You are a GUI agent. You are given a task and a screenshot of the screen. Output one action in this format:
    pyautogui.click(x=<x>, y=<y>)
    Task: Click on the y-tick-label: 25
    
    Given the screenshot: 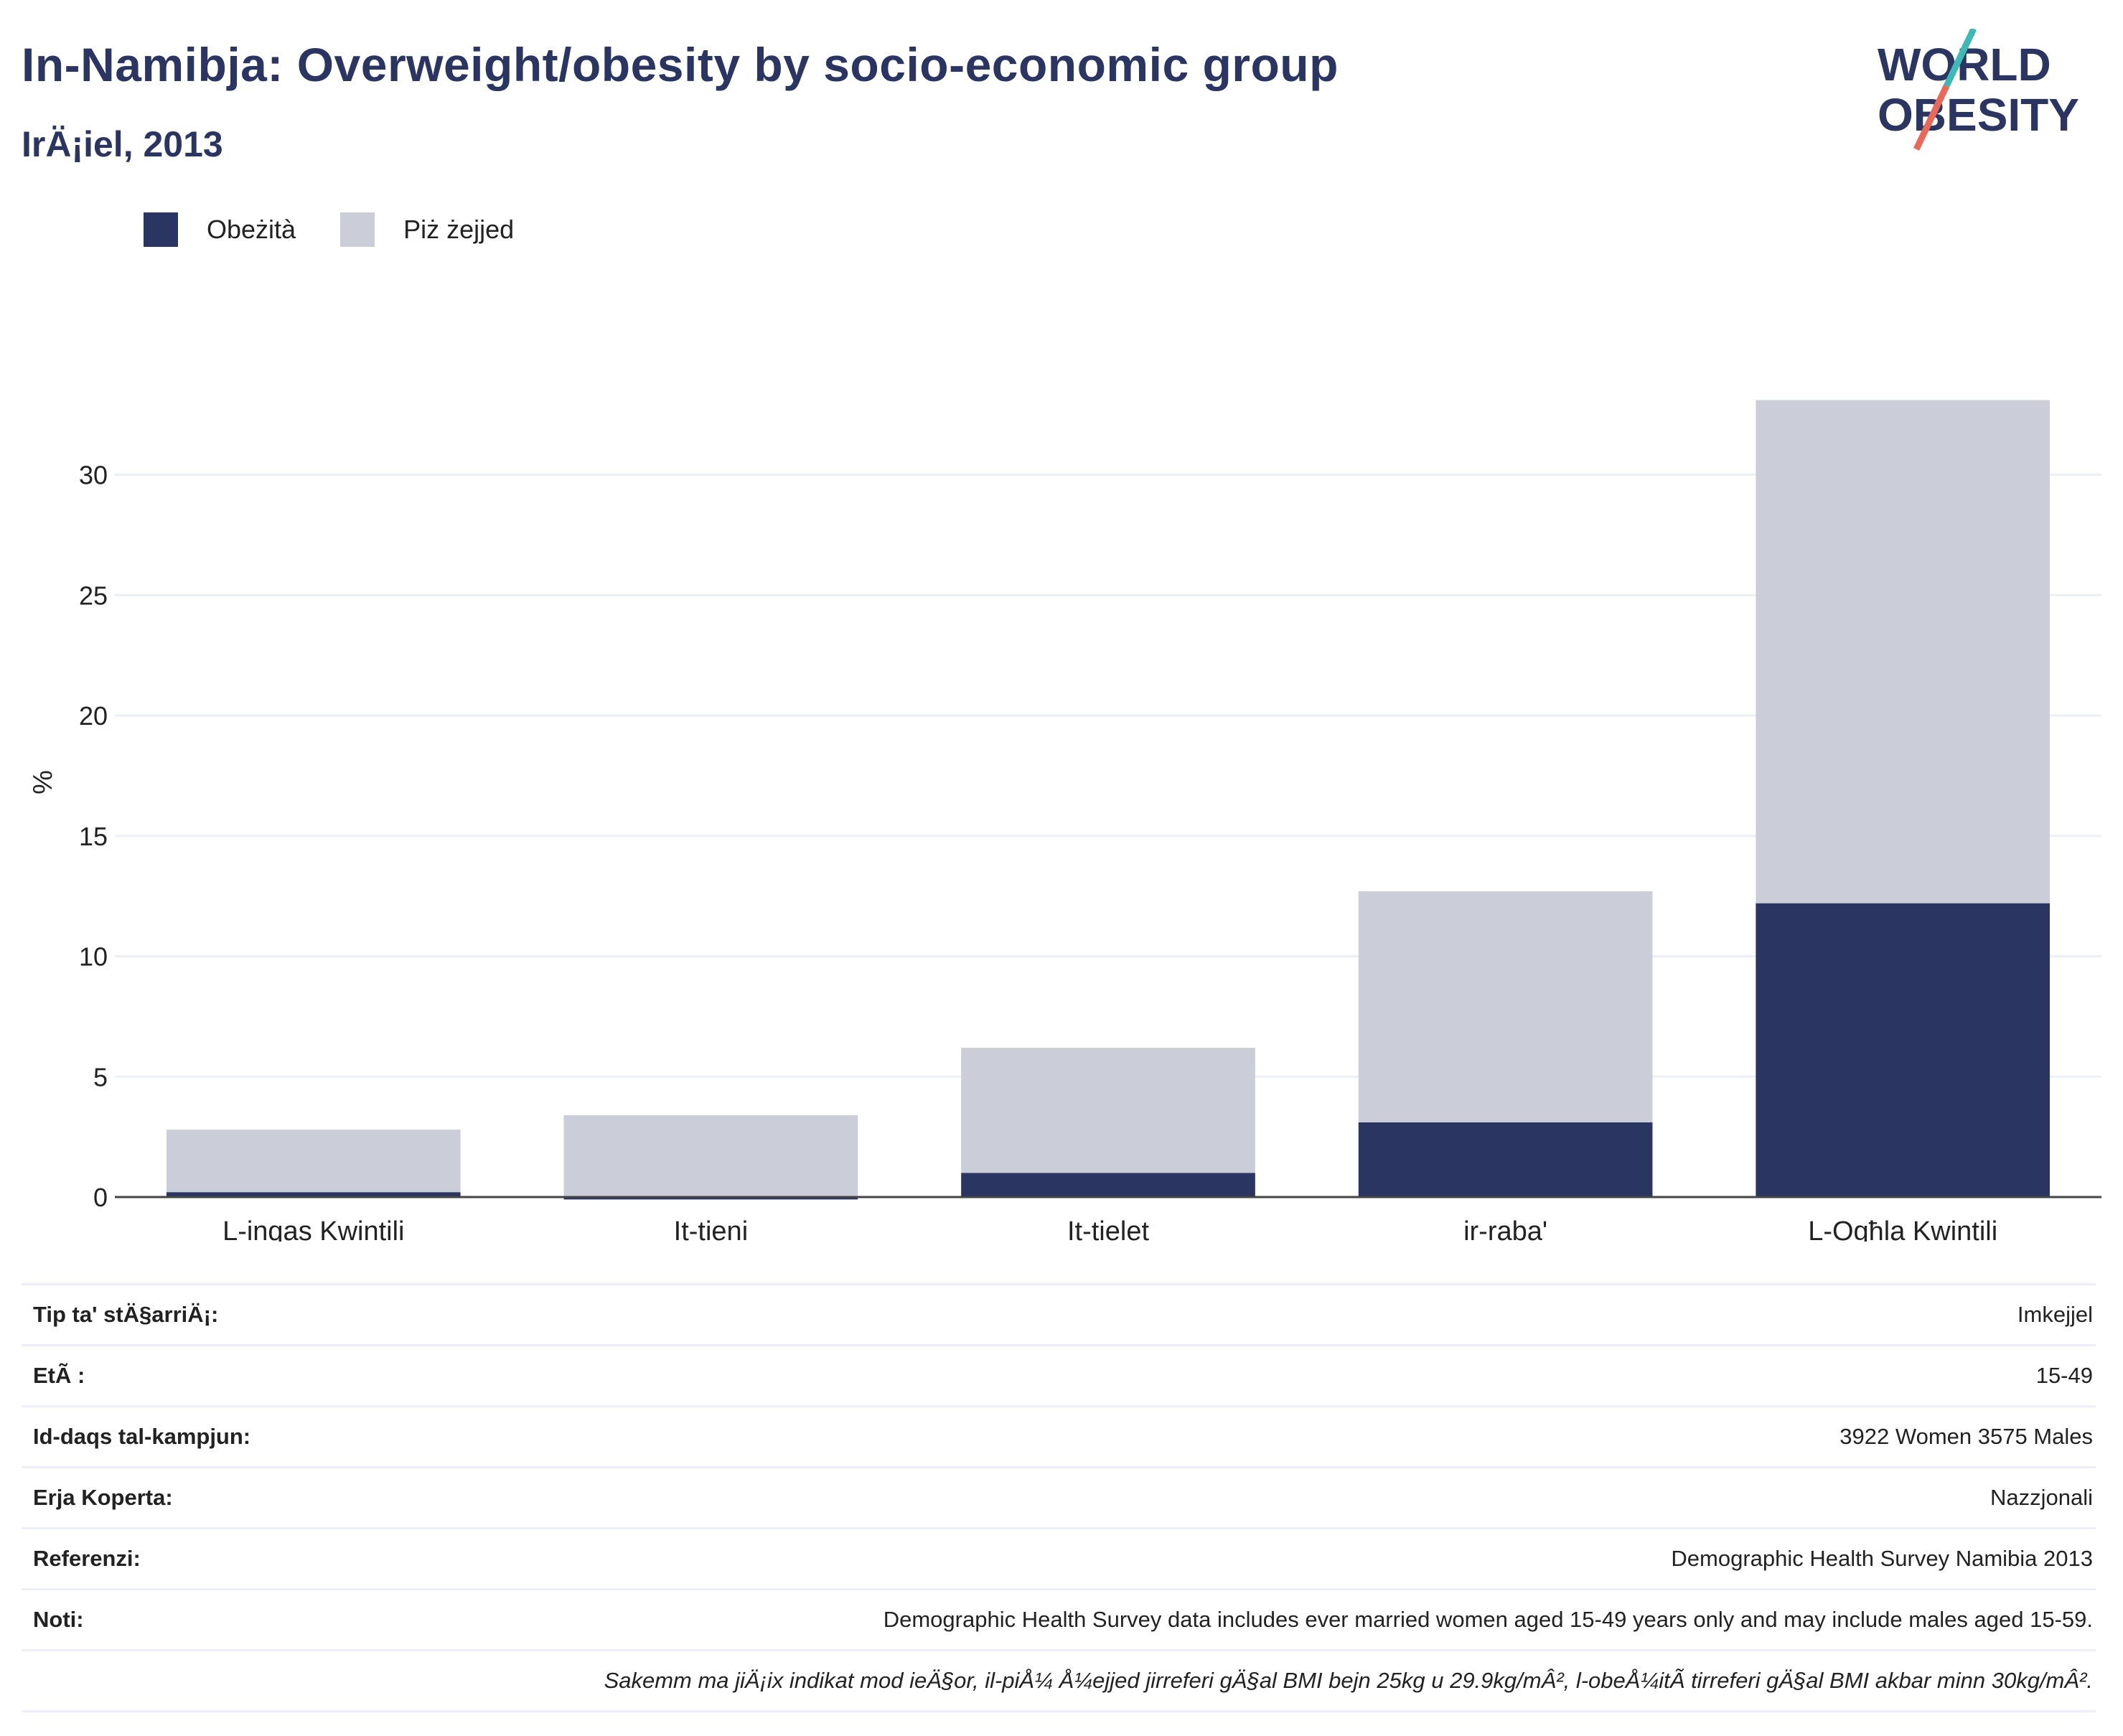 What is the action you would take?
    pyautogui.click(x=93, y=595)
    